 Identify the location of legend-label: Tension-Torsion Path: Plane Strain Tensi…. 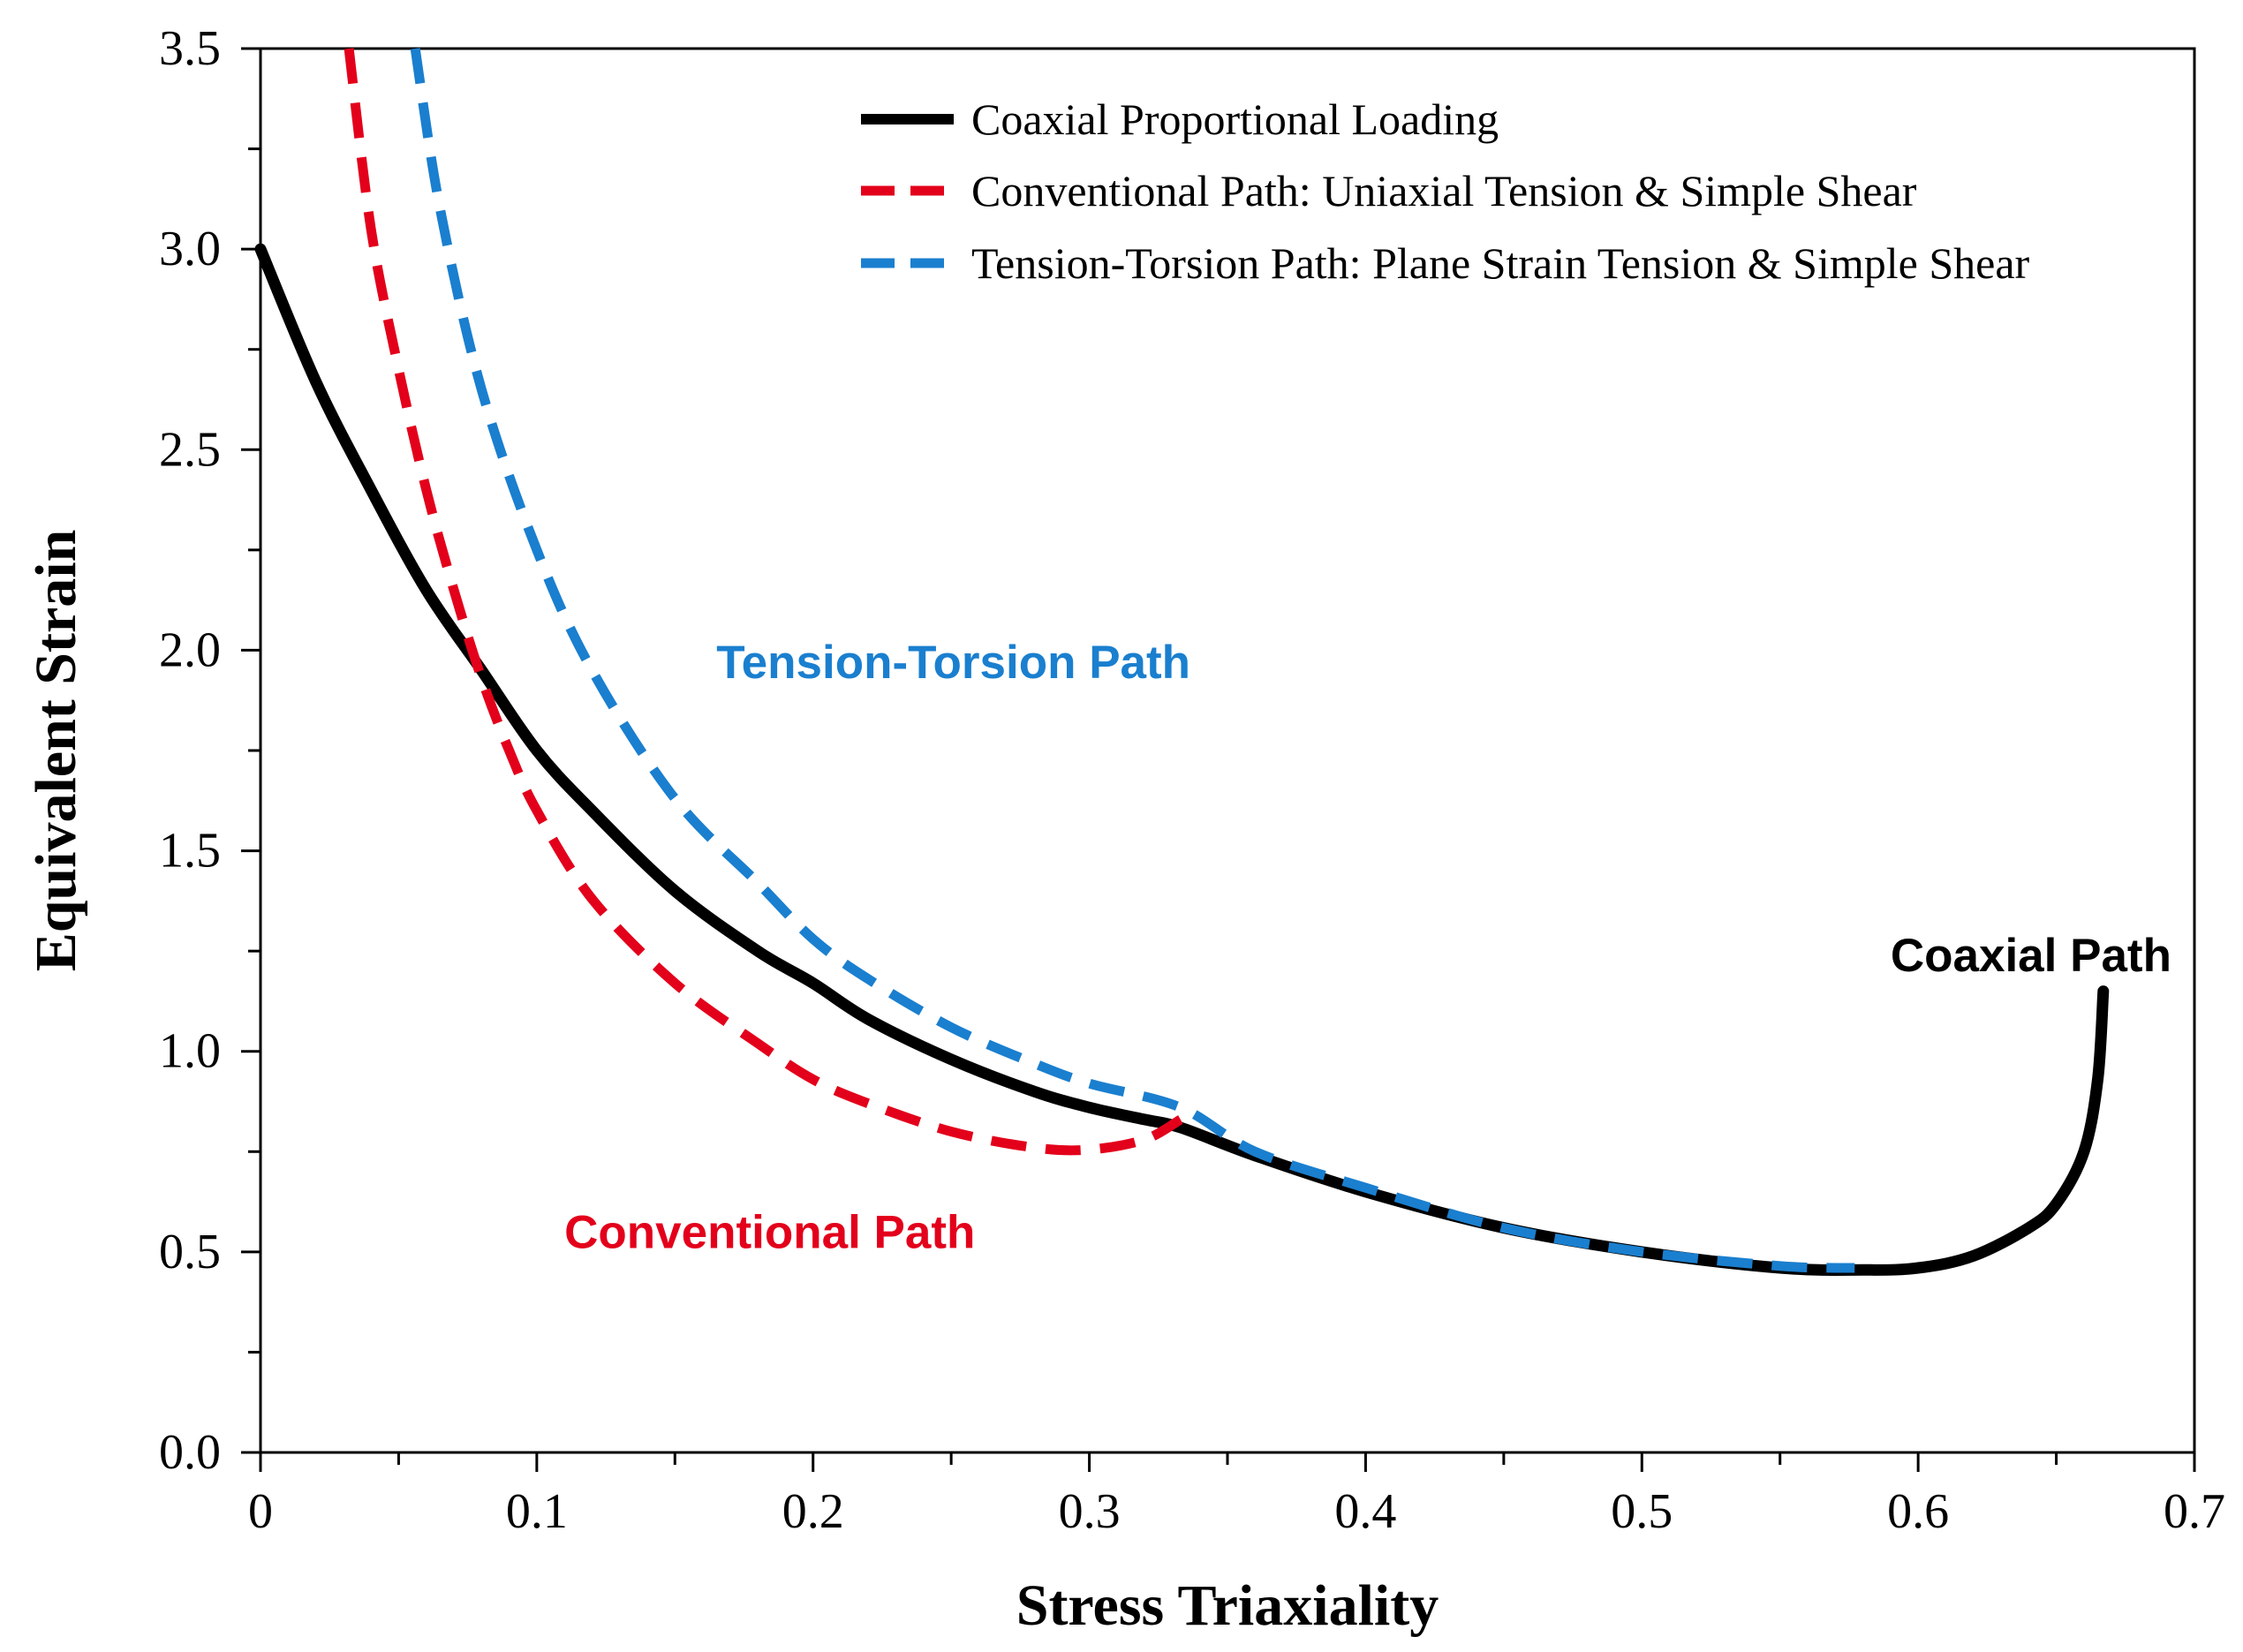
(1500, 263).